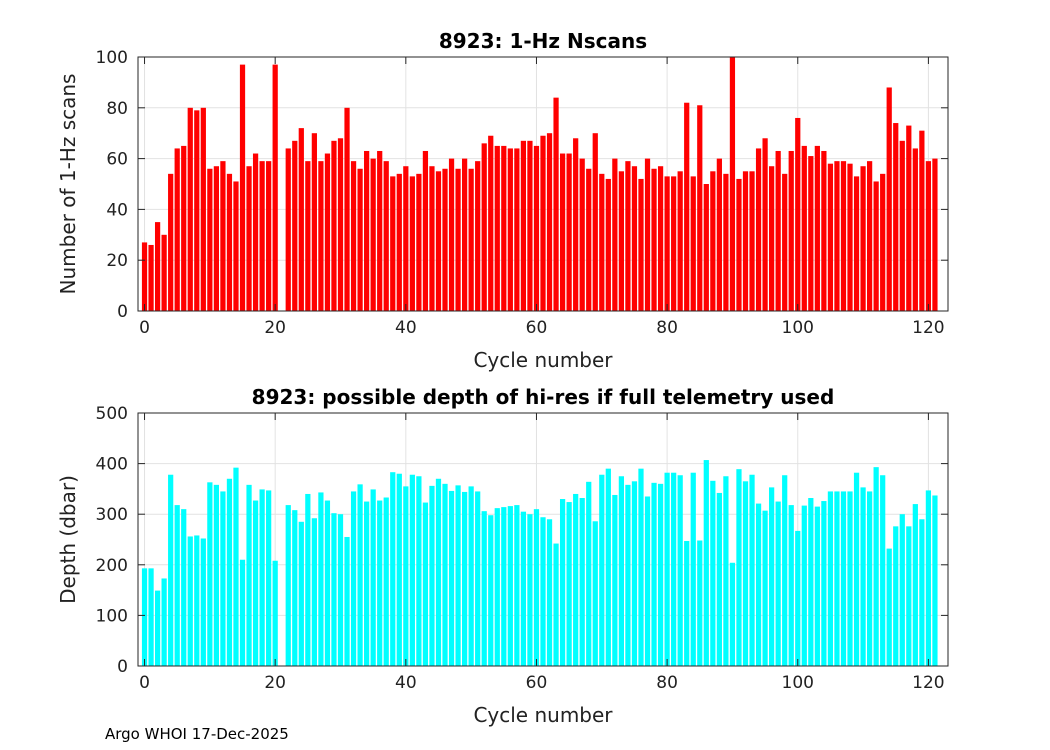 This screenshot has width=1050, height=750. I want to click on chart2-x-tick-label: 40, so click(406, 683).